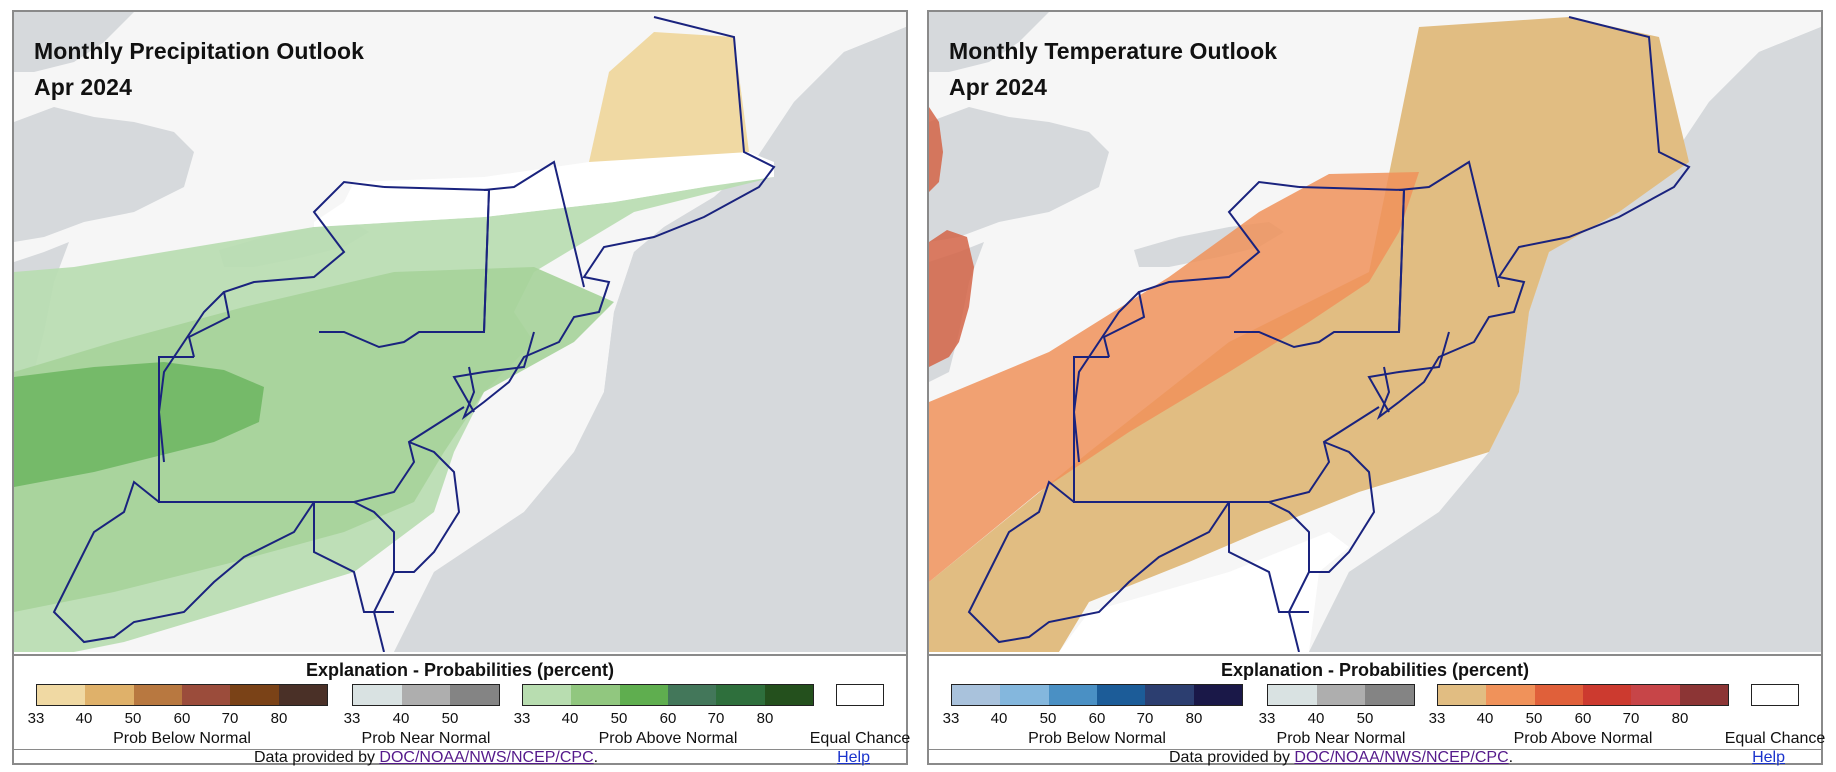 This screenshot has width=1836, height=772. I want to click on below-normal-ticks: 33 40 50 60 70 80, so click(1093, 718).